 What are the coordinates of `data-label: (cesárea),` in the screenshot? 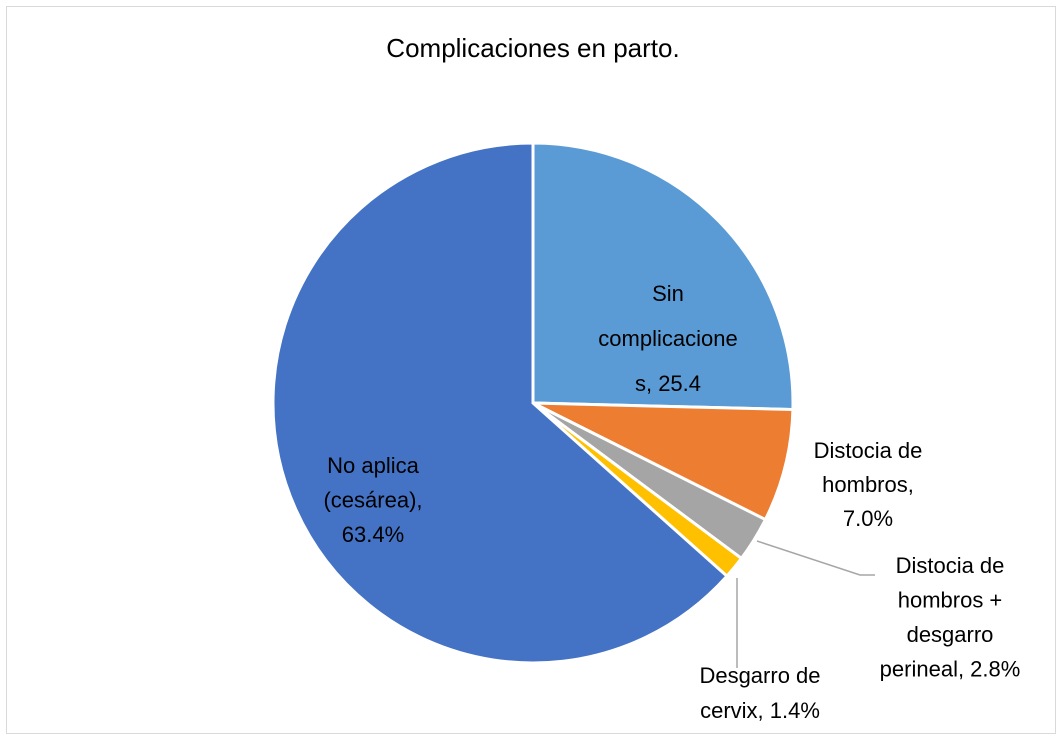 It's located at (372, 499).